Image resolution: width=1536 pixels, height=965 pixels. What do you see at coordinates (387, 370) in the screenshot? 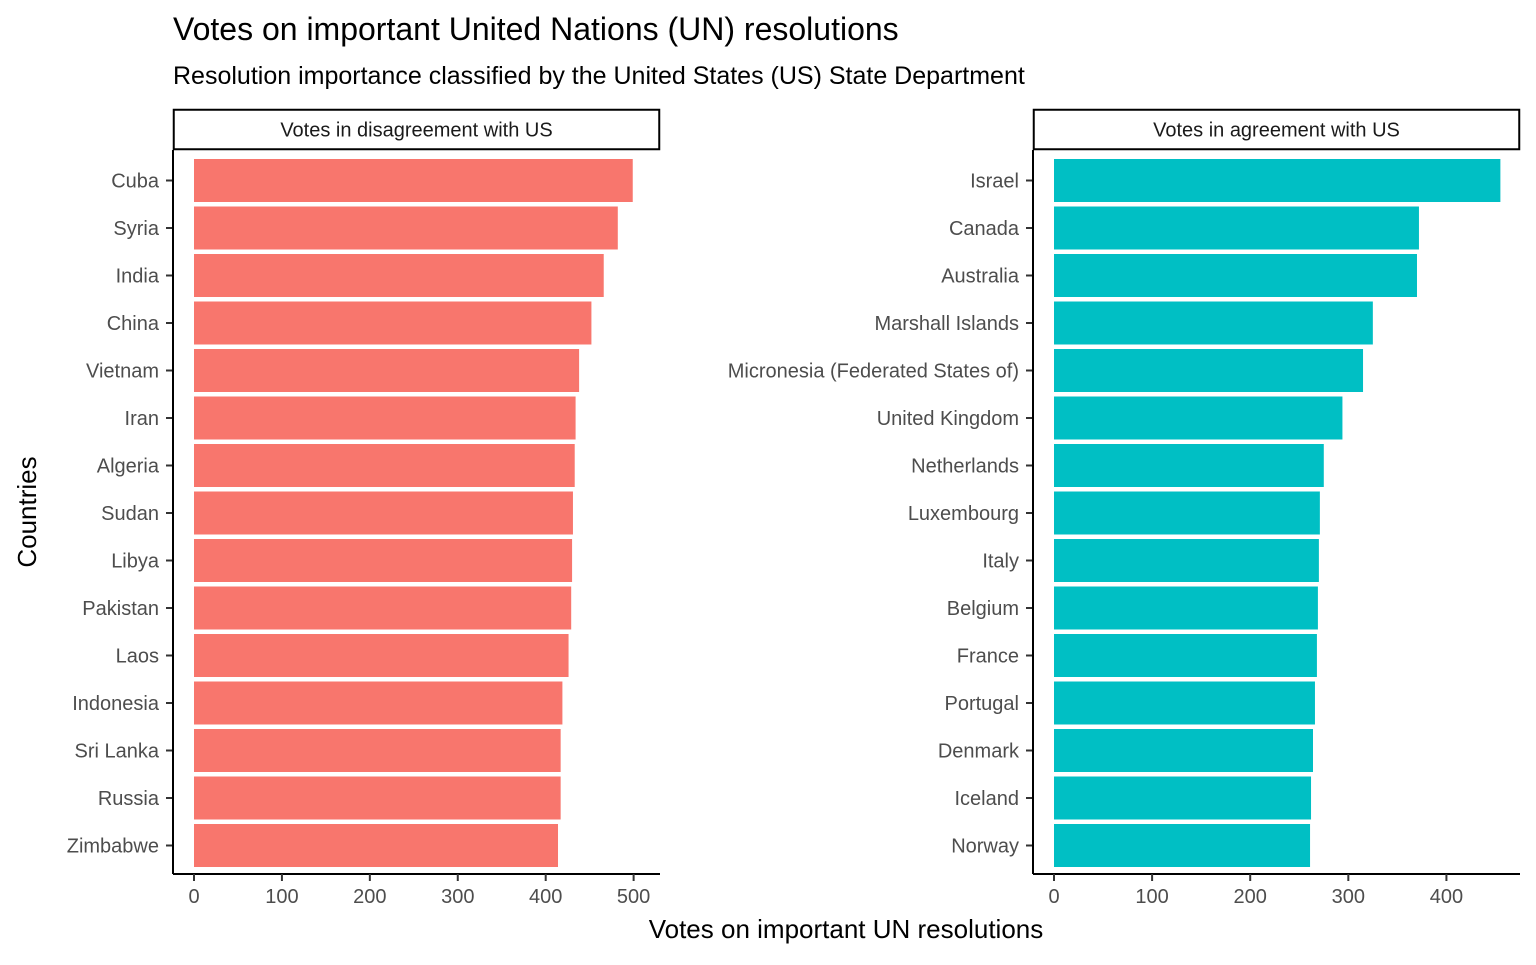
I see `bar-vietnam` at bounding box center [387, 370].